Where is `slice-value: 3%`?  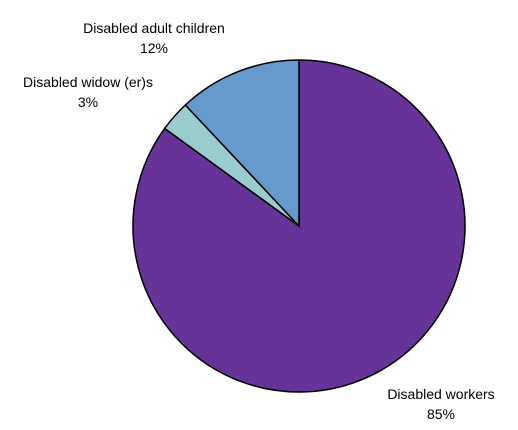 slice-value: 3% is located at coordinates (88, 102).